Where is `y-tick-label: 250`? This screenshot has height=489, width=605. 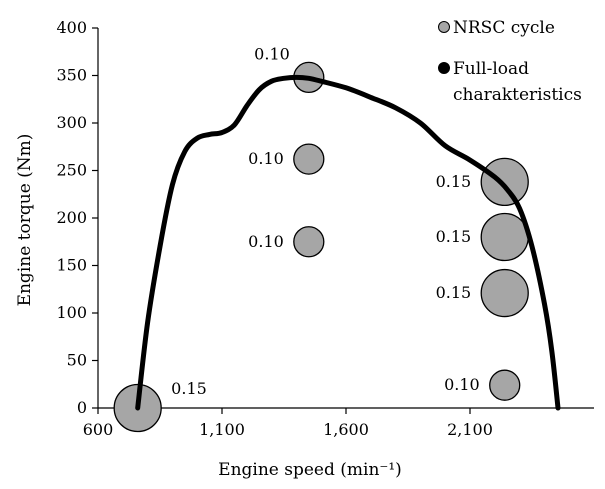
y-tick-label: 250 is located at coordinates (71, 170).